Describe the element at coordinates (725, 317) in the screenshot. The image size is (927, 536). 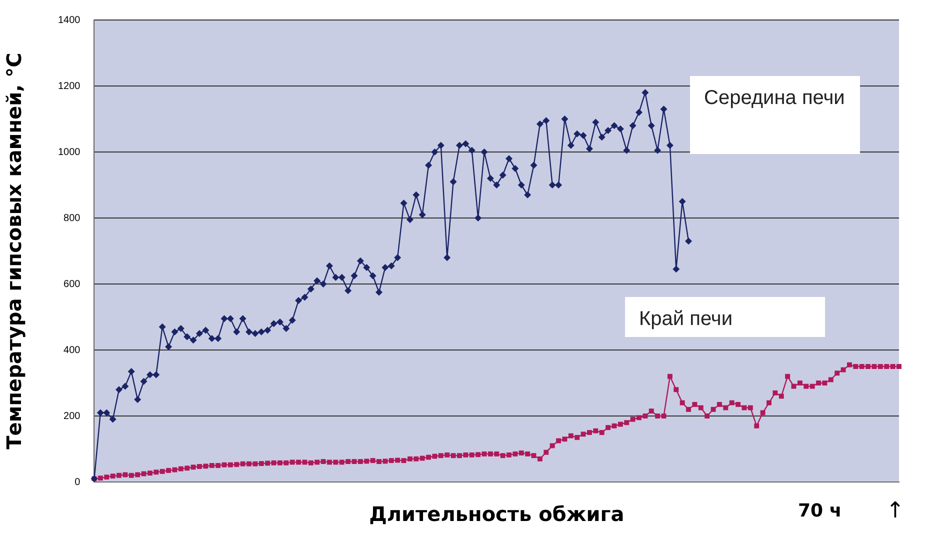
I see `callout-box: Край печи` at that location.